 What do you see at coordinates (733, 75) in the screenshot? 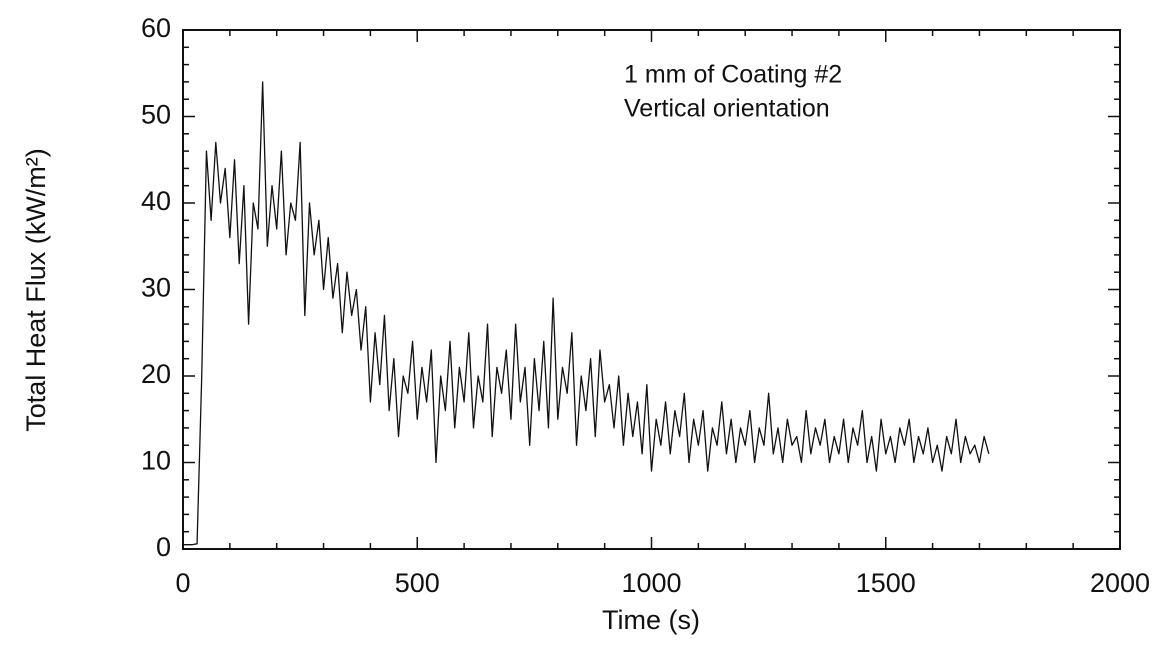
I see `annotation: 1 mm of Coating #2` at bounding box center [733, 75].